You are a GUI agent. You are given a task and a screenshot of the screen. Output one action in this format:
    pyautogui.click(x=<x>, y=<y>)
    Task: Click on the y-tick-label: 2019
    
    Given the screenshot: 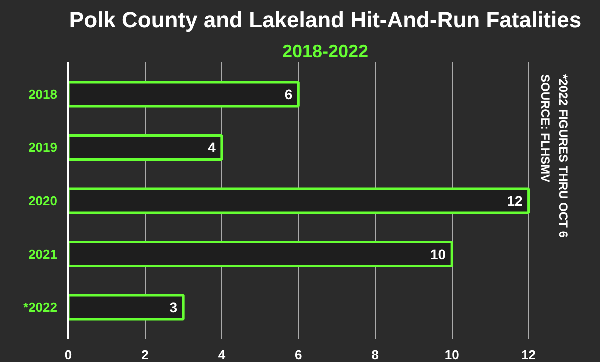 What is the action you would take?
    pyautogui.click(x=43, y=148)
    